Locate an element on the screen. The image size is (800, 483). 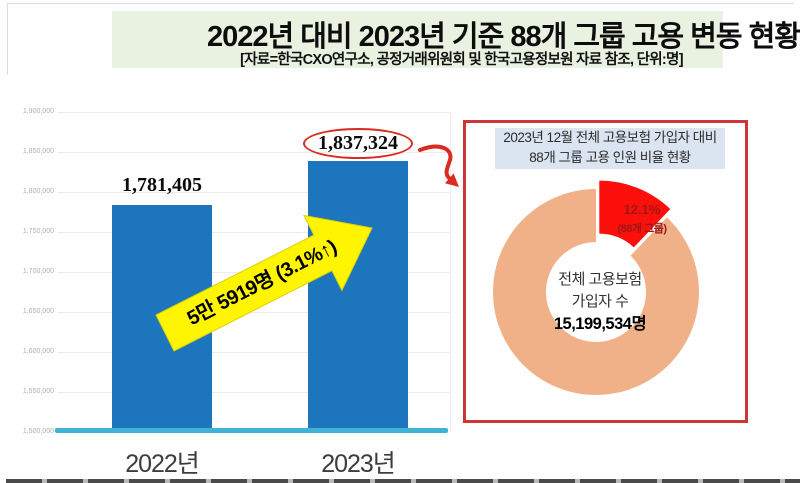
y-tick-label: 1,900,000 is located at coordinates (38, 111).